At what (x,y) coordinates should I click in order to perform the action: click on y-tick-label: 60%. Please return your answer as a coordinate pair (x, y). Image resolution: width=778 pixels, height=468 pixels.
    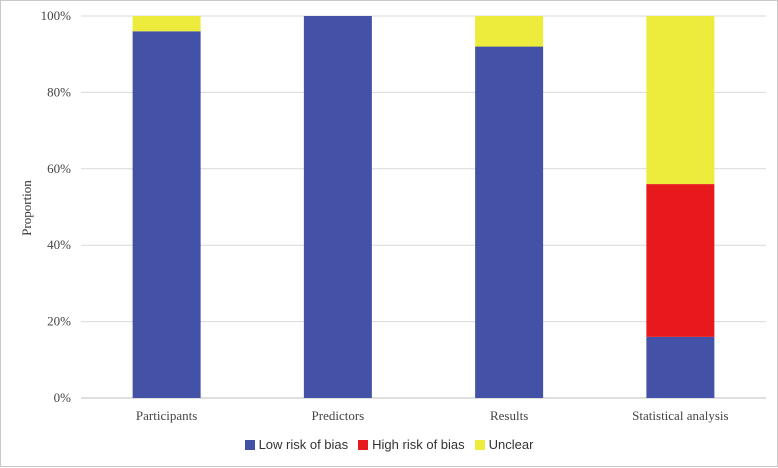
    Looking at the image, I should click on (59, 168).